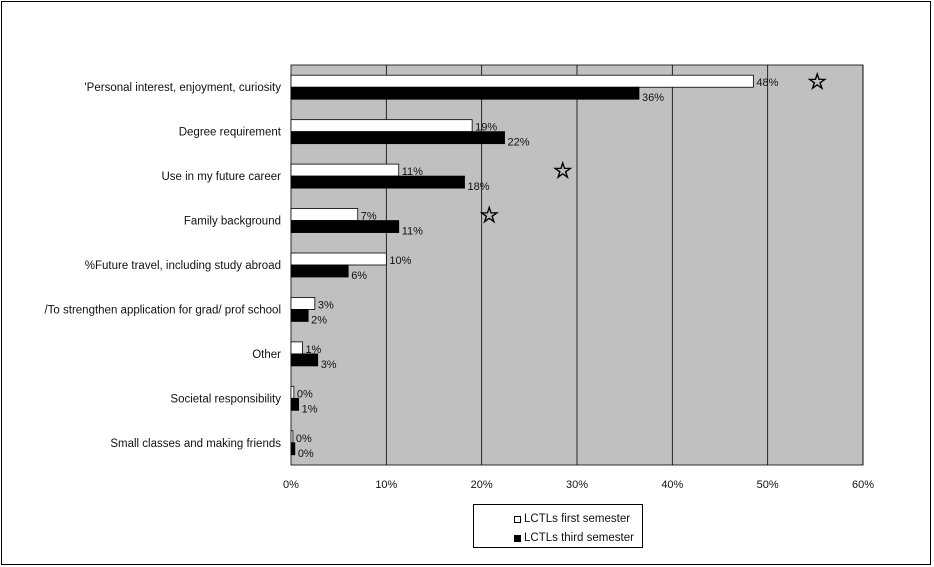  I want to click on x-tick-labels: 0% 10% 20% 30% 40% 50% 60%, so click(578, 485).